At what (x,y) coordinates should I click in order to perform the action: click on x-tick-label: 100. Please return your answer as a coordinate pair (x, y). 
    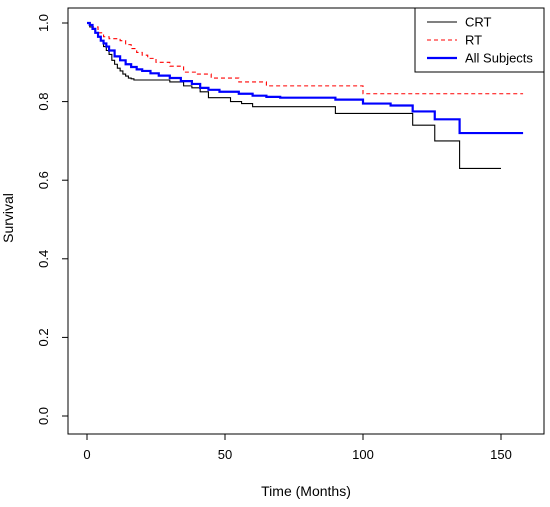
    Looking at the image, I should click on (363, 454).